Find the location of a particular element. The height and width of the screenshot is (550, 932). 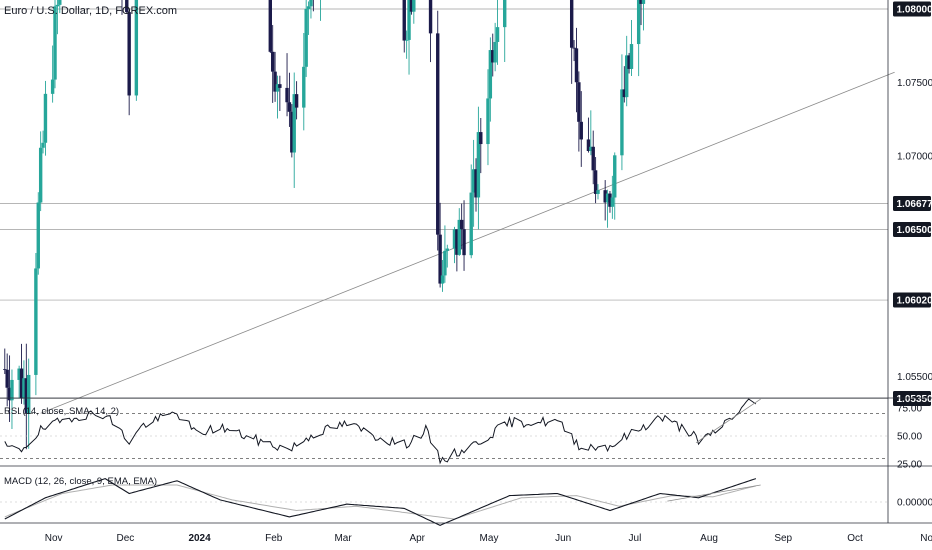

rsi-pane is located at coordinates (444, 431).